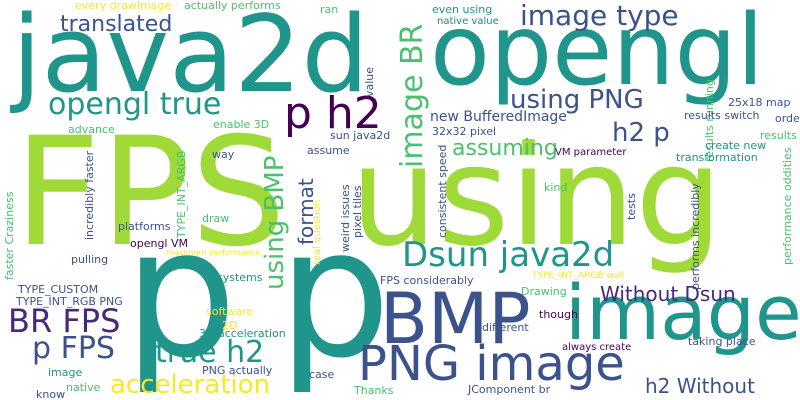 This screenshot has width=800, height=400. What do you see at coordinates (223, 154) in the screenshot?
I see `cloud-word-way: way` at bounding box center [223, 154].